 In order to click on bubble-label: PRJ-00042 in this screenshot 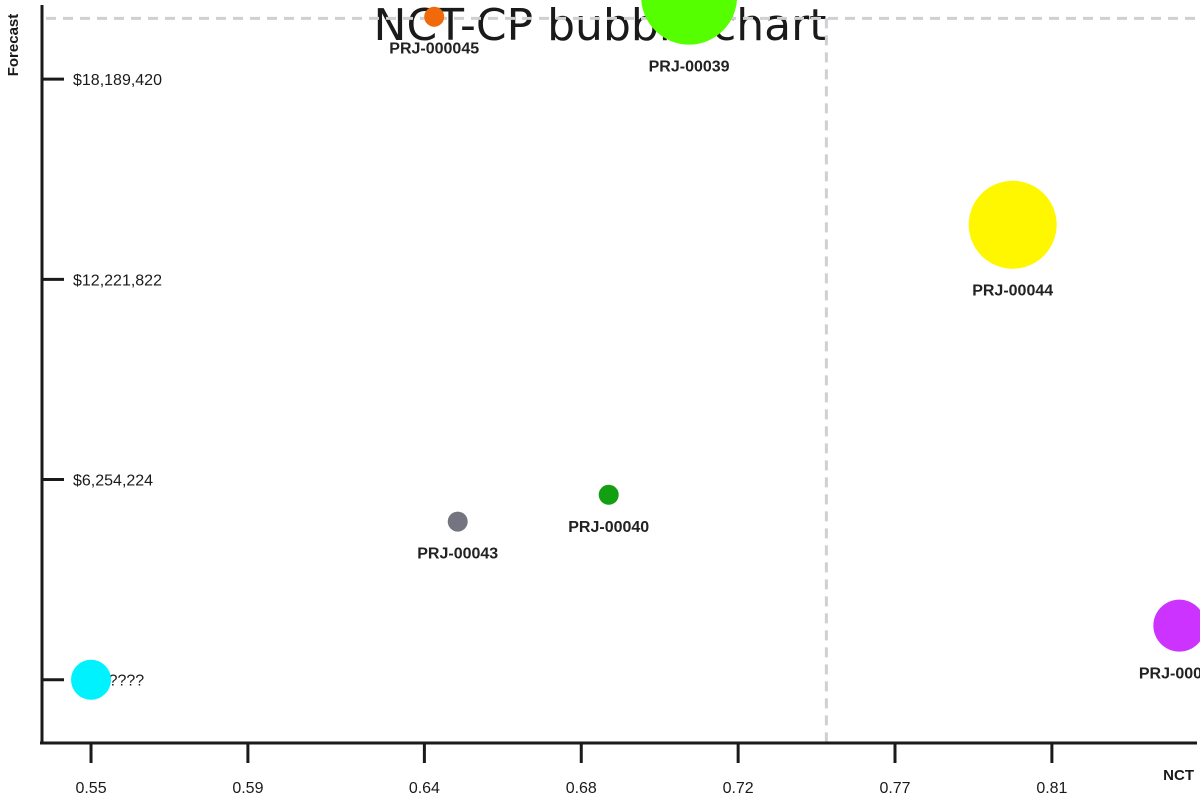, I will do `click(1169, 674)`.